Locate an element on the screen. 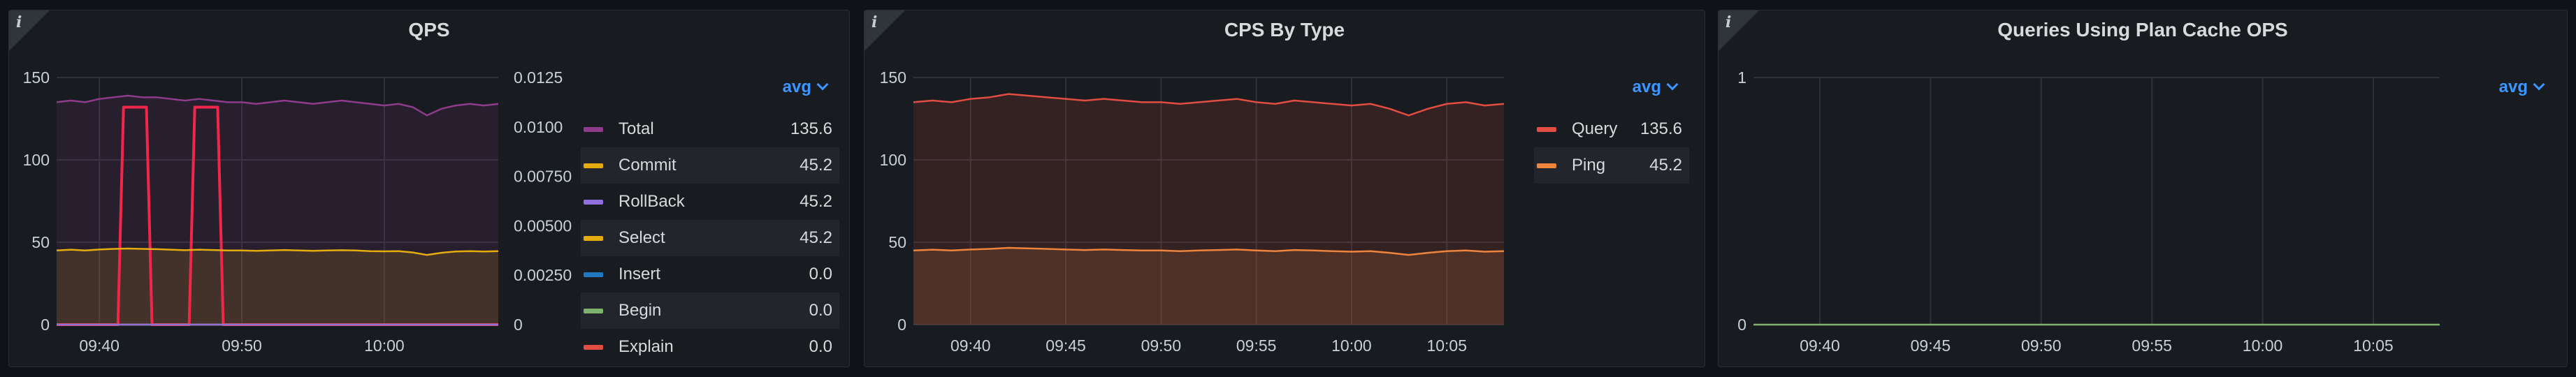 This screenshot has width=2576, height=377. series-area-ping is located at coordinates (1209, 286).